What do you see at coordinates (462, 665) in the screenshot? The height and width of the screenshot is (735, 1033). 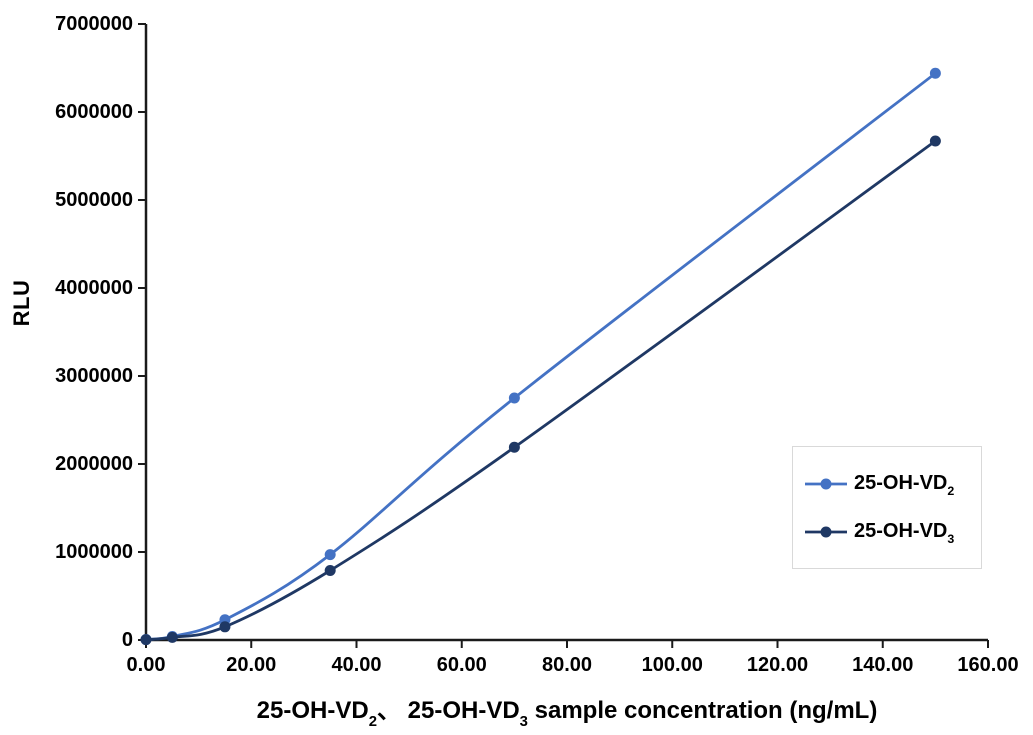 I see `x-tick-label: 60.00` at bounding box center [462, 665].